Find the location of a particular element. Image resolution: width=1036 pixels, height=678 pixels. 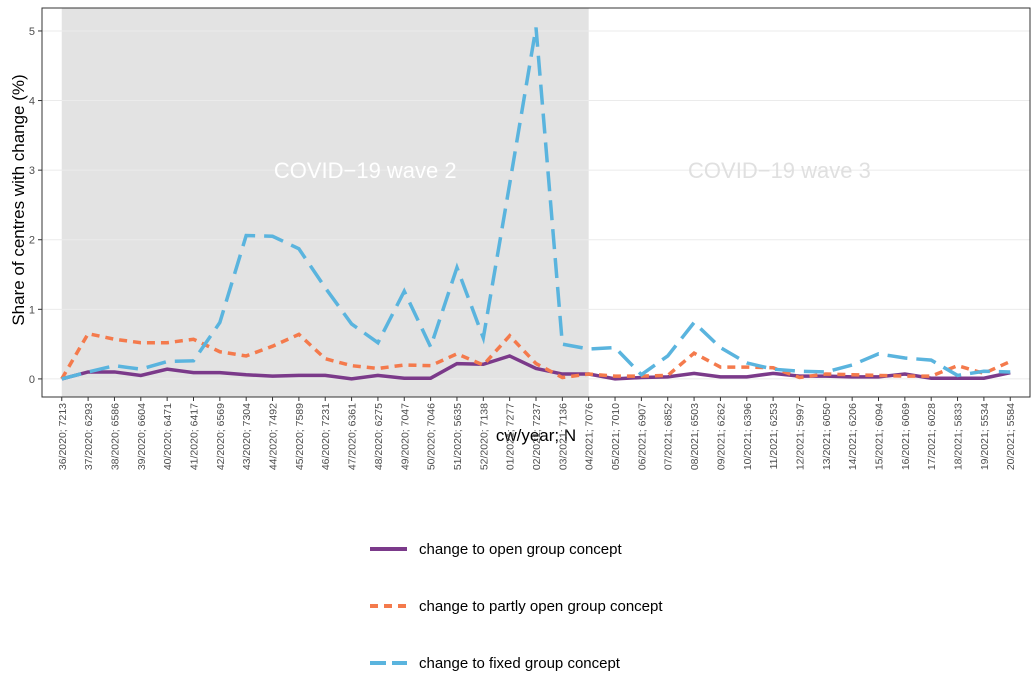

y-tick-label: 0 is located at coordinates (32, 380).